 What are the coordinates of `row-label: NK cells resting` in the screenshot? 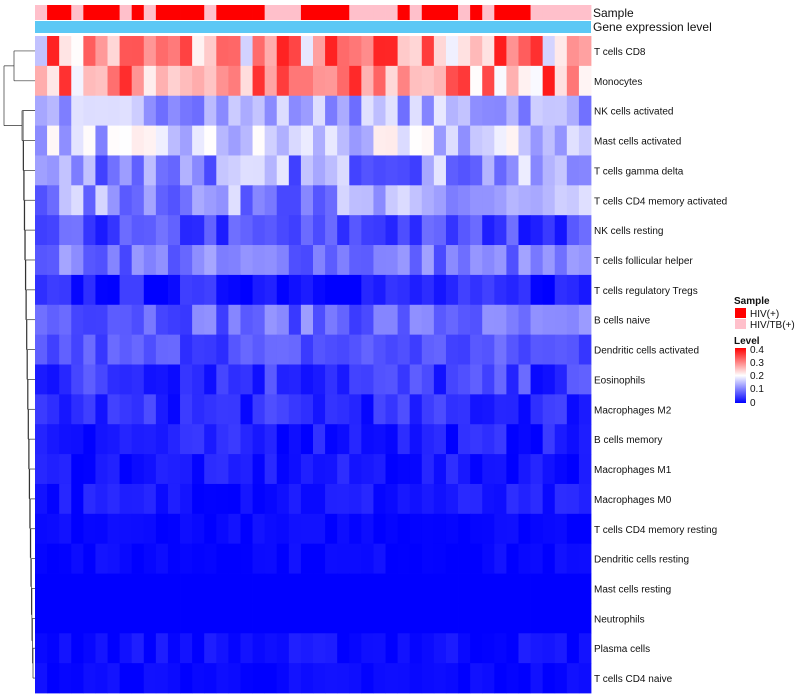 It's located at (628, 231).